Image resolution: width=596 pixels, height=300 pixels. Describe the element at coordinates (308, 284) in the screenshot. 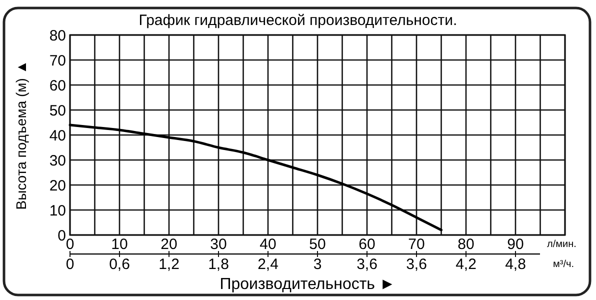

I see `x-axis-title: Производительность ►` at that location.